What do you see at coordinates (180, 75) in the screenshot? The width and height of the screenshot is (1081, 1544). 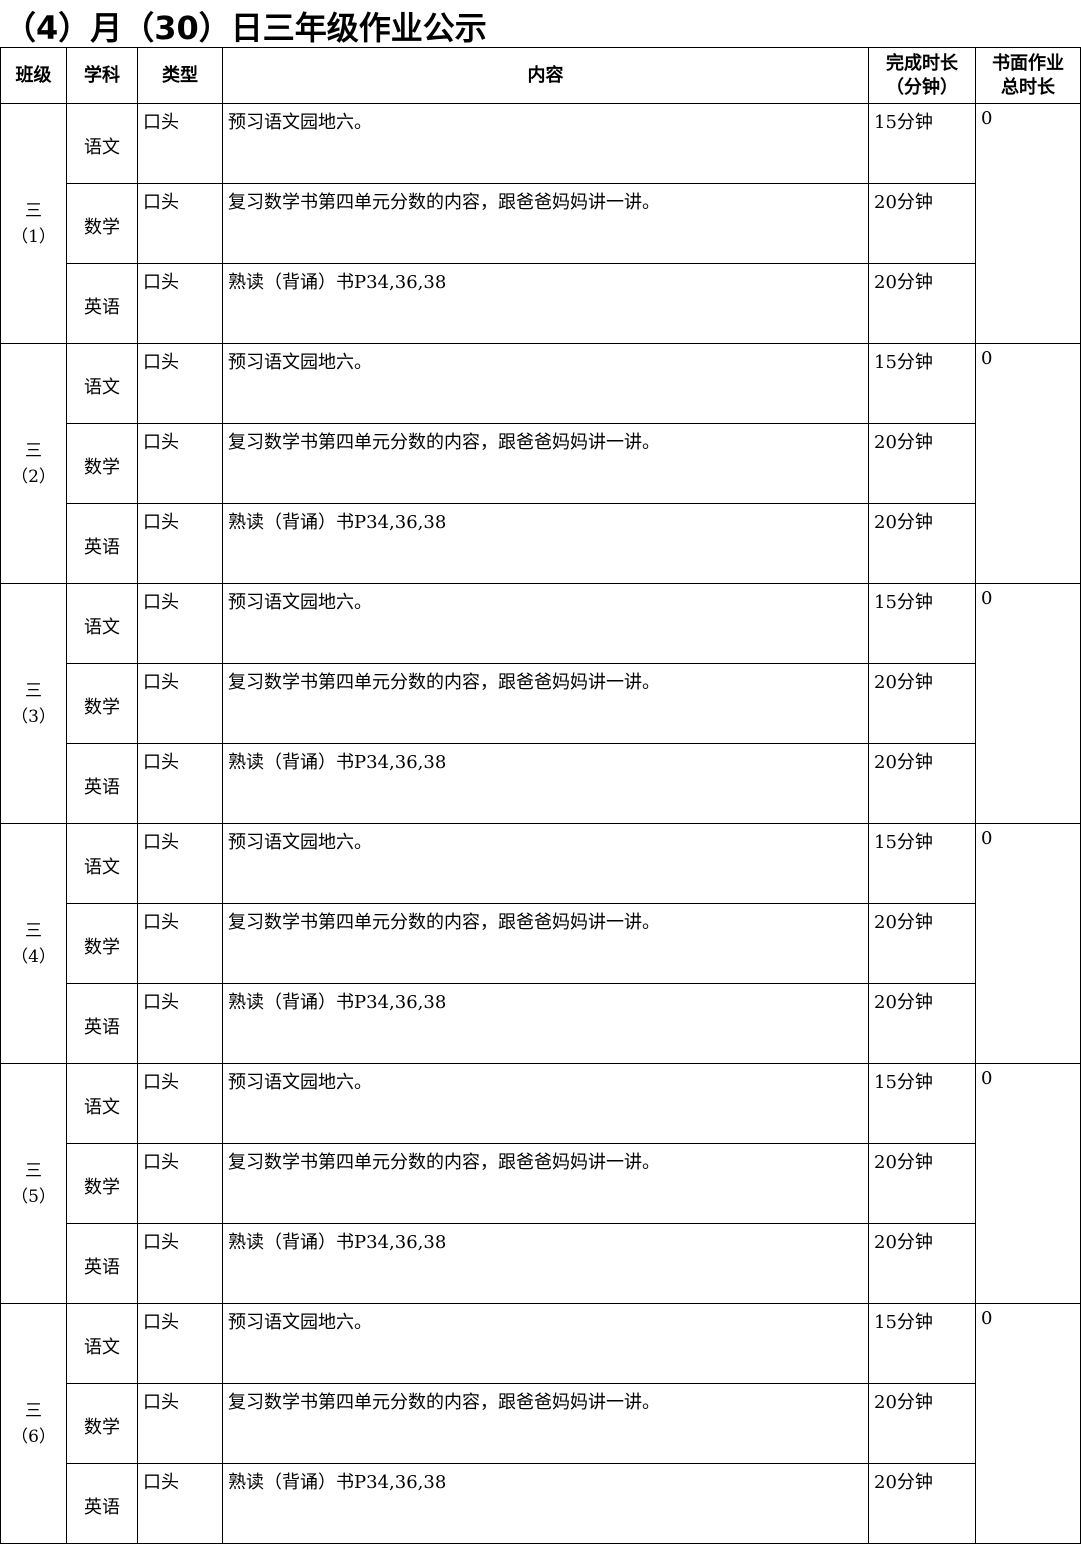 I see `header-type: 类型` at bounding box center [180, 75].